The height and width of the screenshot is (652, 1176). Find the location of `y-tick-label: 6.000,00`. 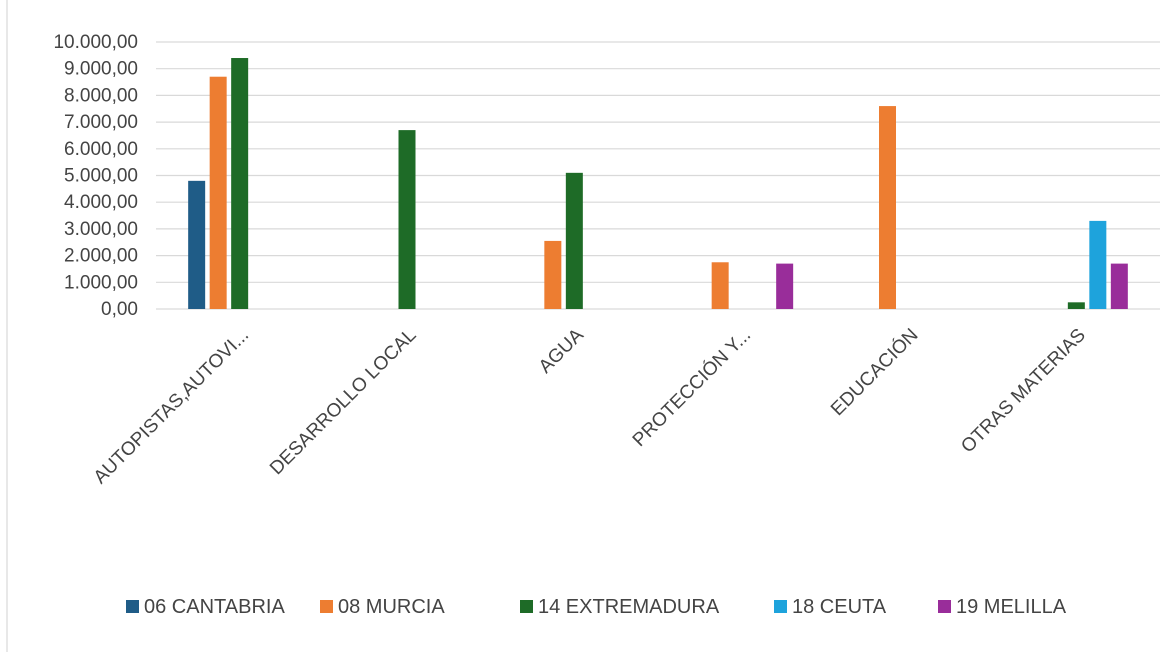

y-tick-label: 6.000,00 is located at coordinates (101, 149).